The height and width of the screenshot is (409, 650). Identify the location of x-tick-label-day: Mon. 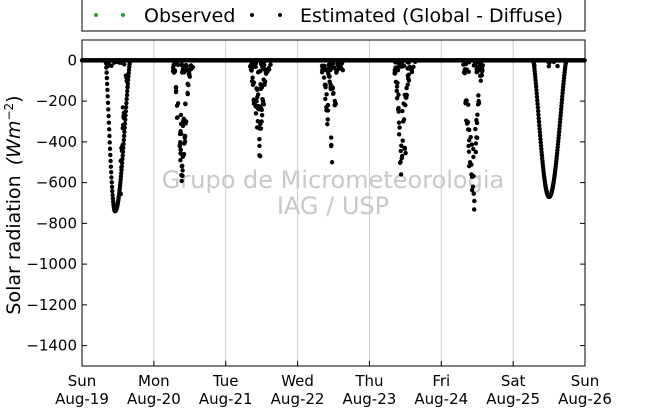
(154, 381).